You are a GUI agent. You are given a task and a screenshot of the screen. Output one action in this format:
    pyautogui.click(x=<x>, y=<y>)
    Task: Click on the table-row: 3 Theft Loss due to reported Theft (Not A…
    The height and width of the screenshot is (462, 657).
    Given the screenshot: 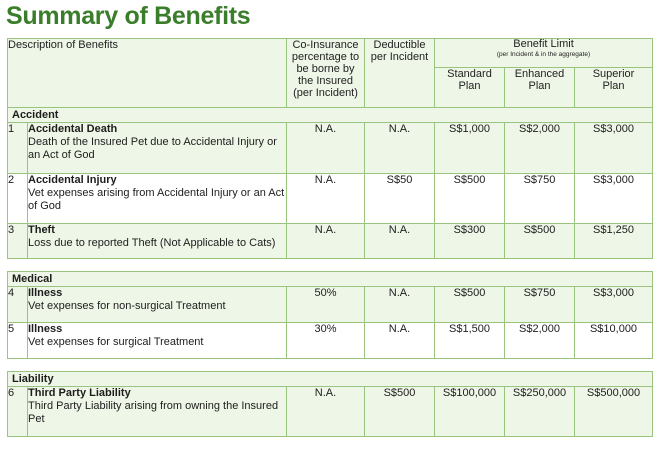 What is the action you would take?
    pyautogui.click(x=330, y=241)
    